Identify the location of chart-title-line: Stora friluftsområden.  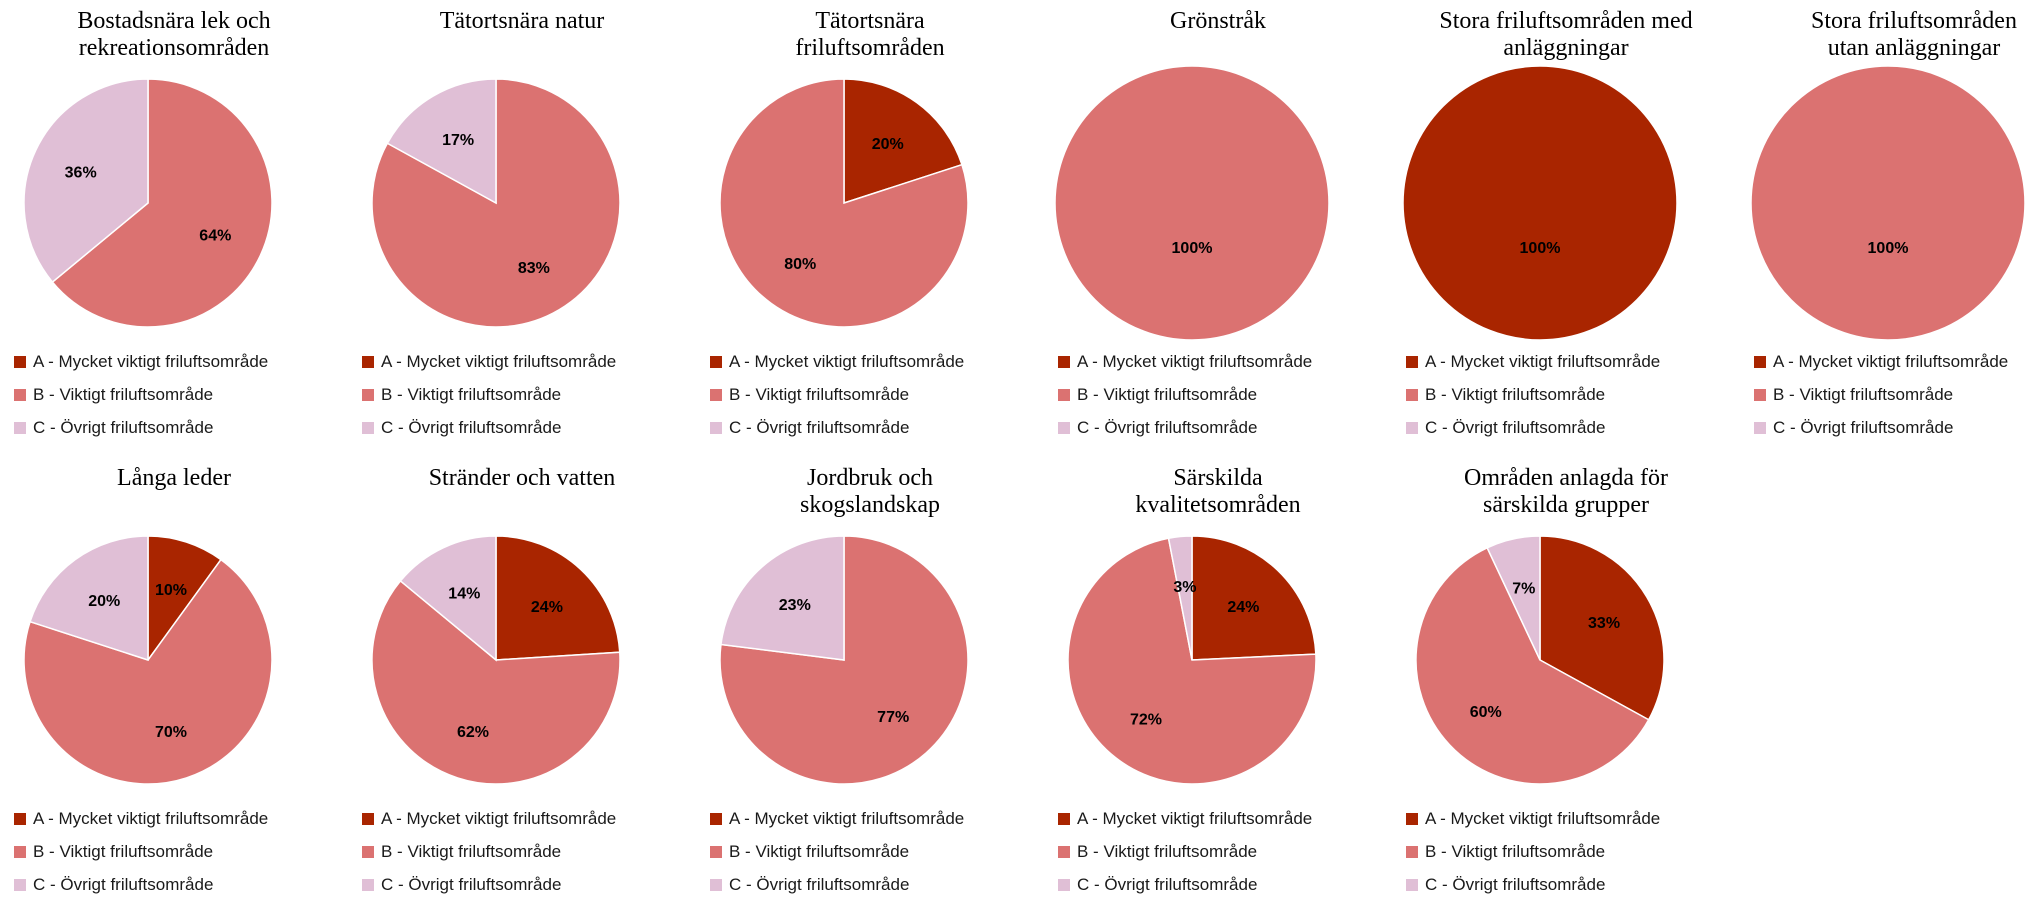
(1914, 21).